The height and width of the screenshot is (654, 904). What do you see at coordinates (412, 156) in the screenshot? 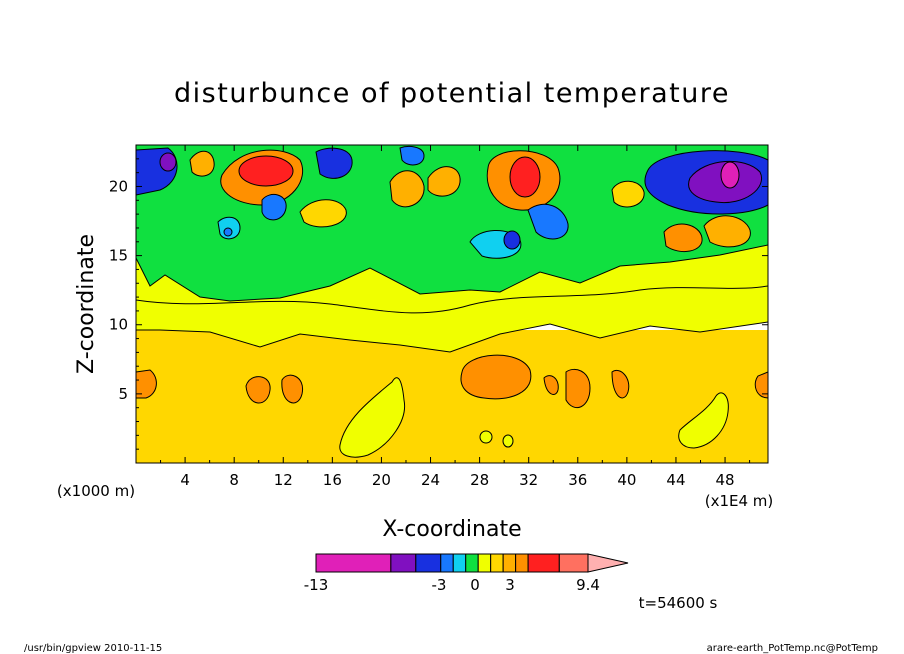
I see `cold-anomaly-top-mid` at bounding box center [412, 156].